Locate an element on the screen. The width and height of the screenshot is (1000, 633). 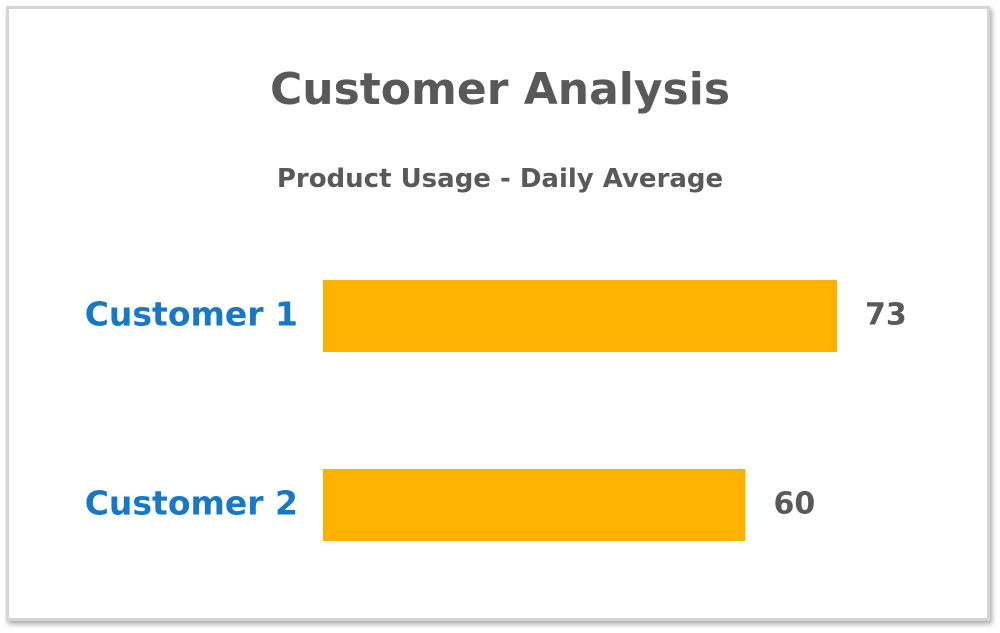
value-label-2: 60 is located at coordinates (794, 504).